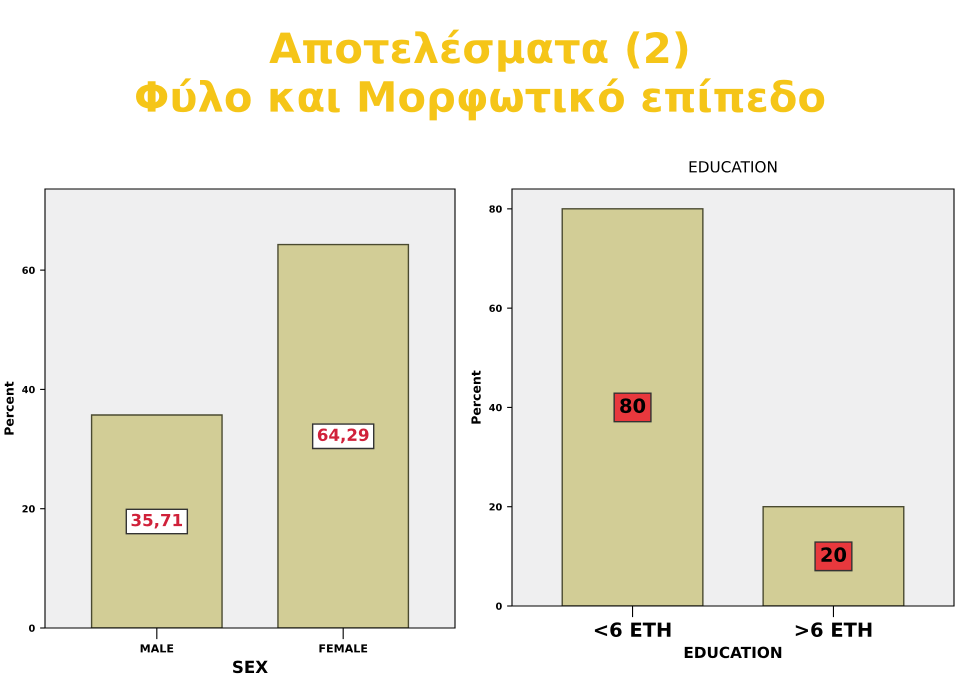  I want to click on x-tick-label: MALE, so click(157, 648).